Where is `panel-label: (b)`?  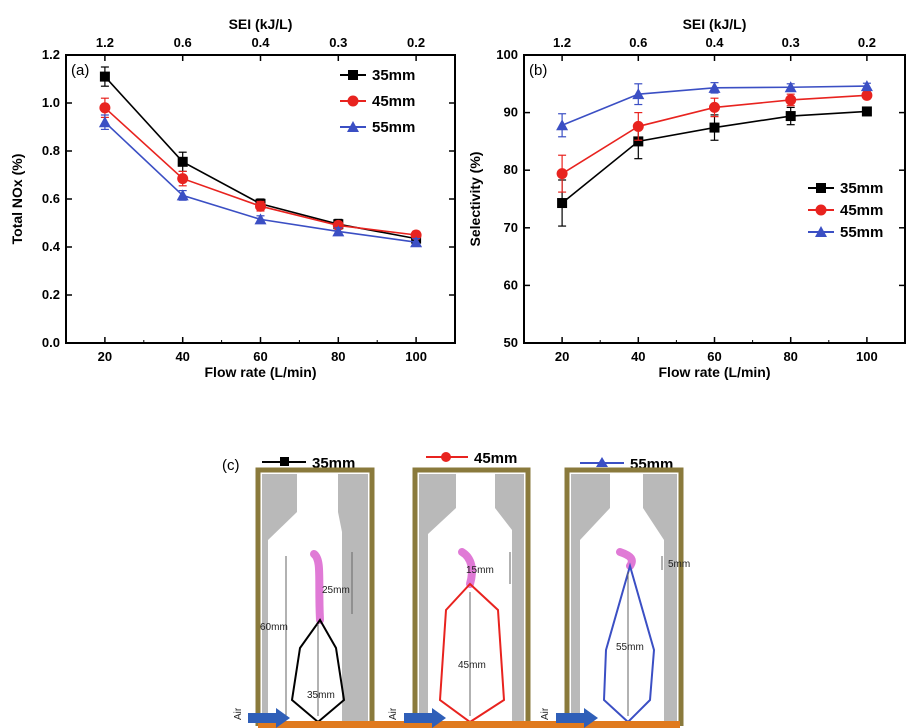 panel-label: (b) is located at coordinates (538, 70).